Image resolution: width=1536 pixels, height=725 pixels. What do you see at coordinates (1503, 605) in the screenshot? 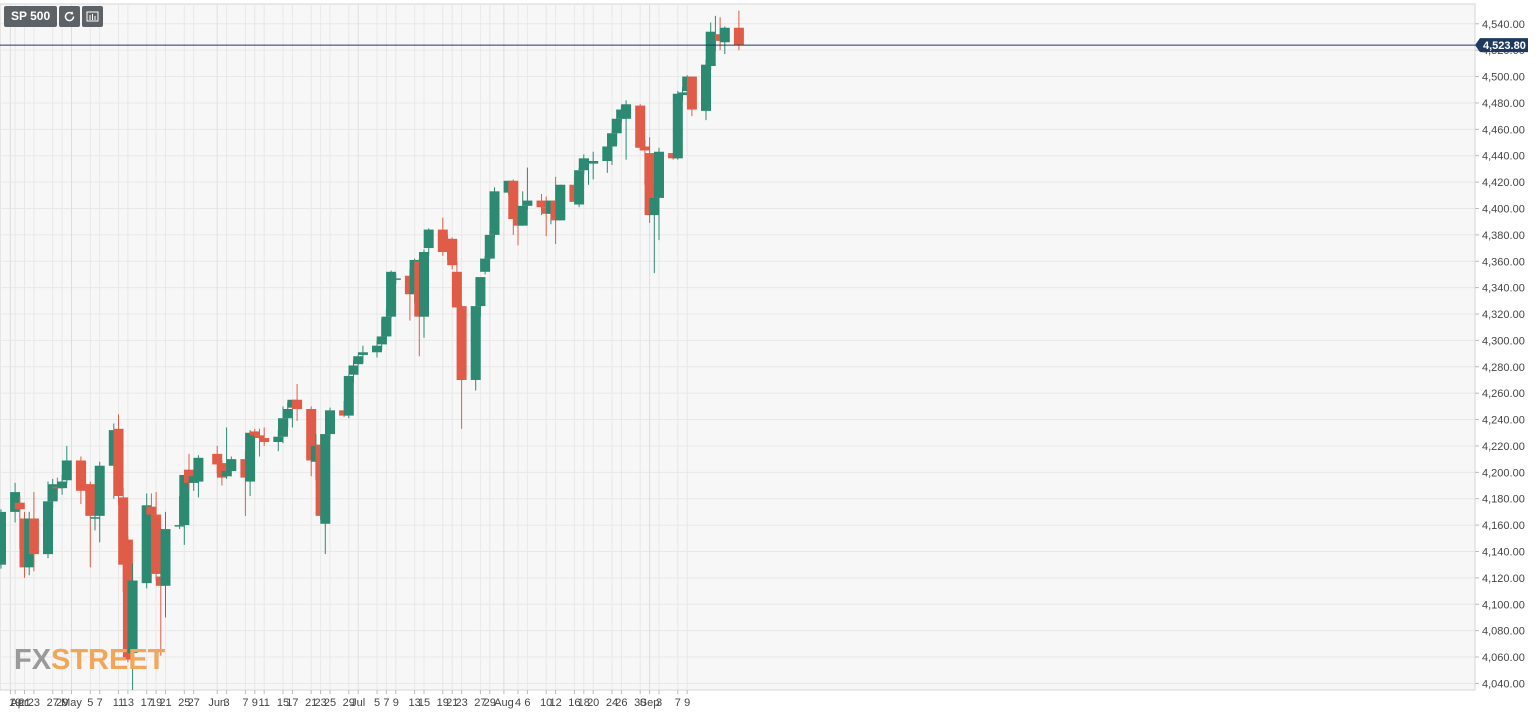
I see `y-tick-label: 4,100.00` at bounding box center [1503, 605].